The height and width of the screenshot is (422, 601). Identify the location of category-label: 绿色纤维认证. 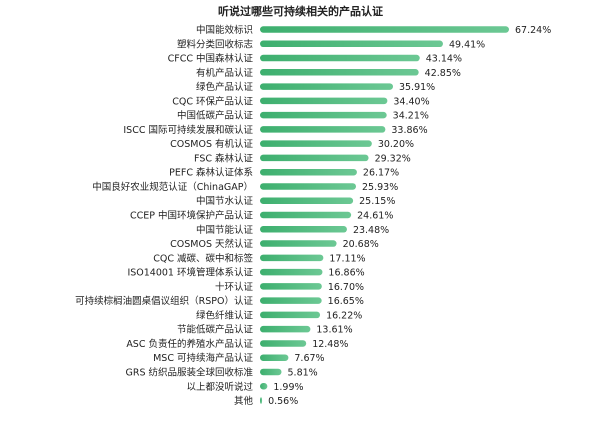
(225, 315).